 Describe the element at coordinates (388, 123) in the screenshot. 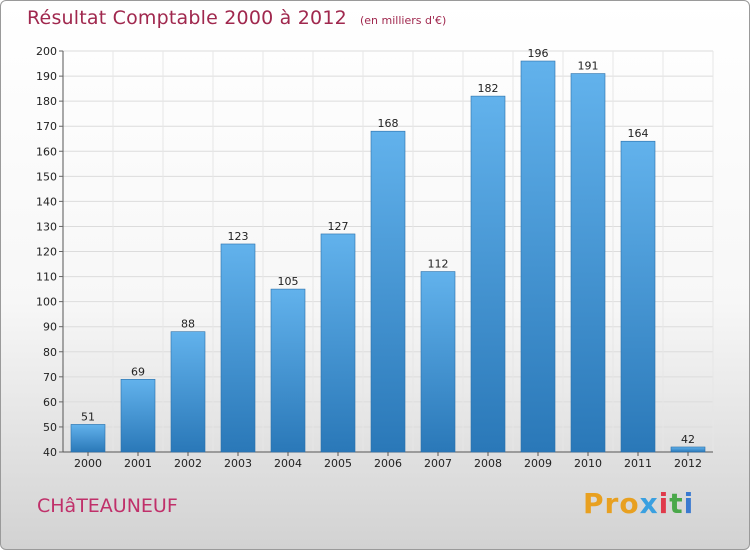

I see `data-label: 168` at that location.